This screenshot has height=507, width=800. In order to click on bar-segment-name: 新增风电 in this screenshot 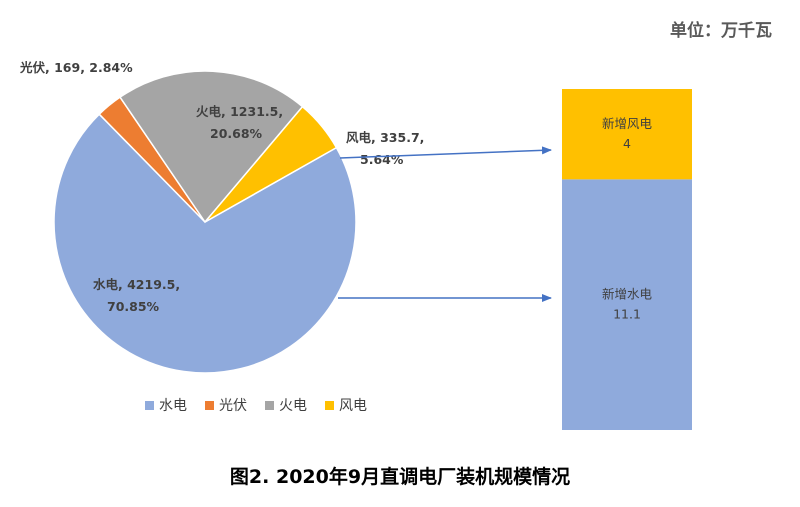, I will do `click(627, 123)`.